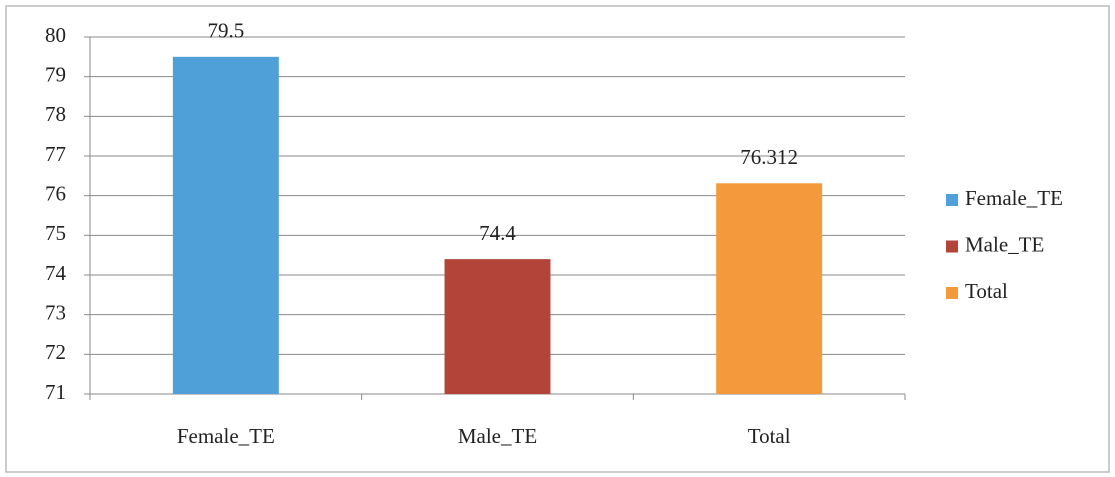 This screenshot has height=477, width=1115. I want to click on y-tick-label: 71, so click(55, 392).